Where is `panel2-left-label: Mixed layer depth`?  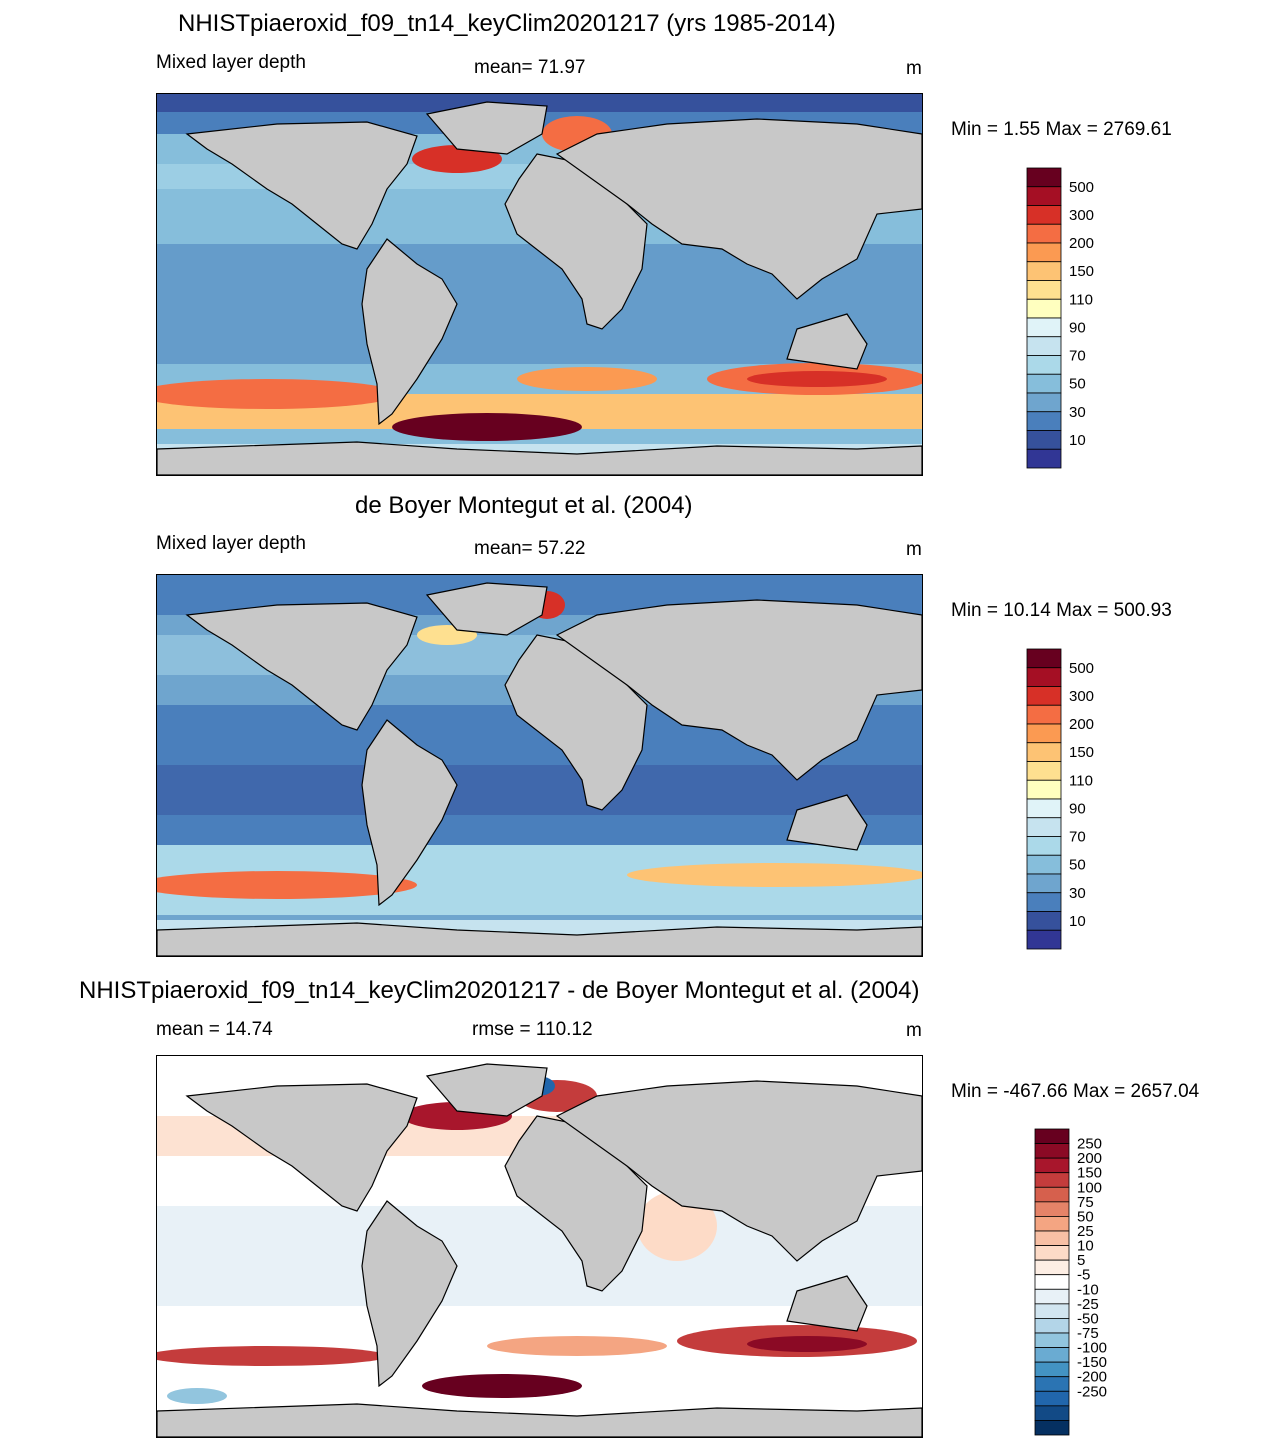 panel2-left-label: Mixed layer depth is located at coordinates (231, 543).